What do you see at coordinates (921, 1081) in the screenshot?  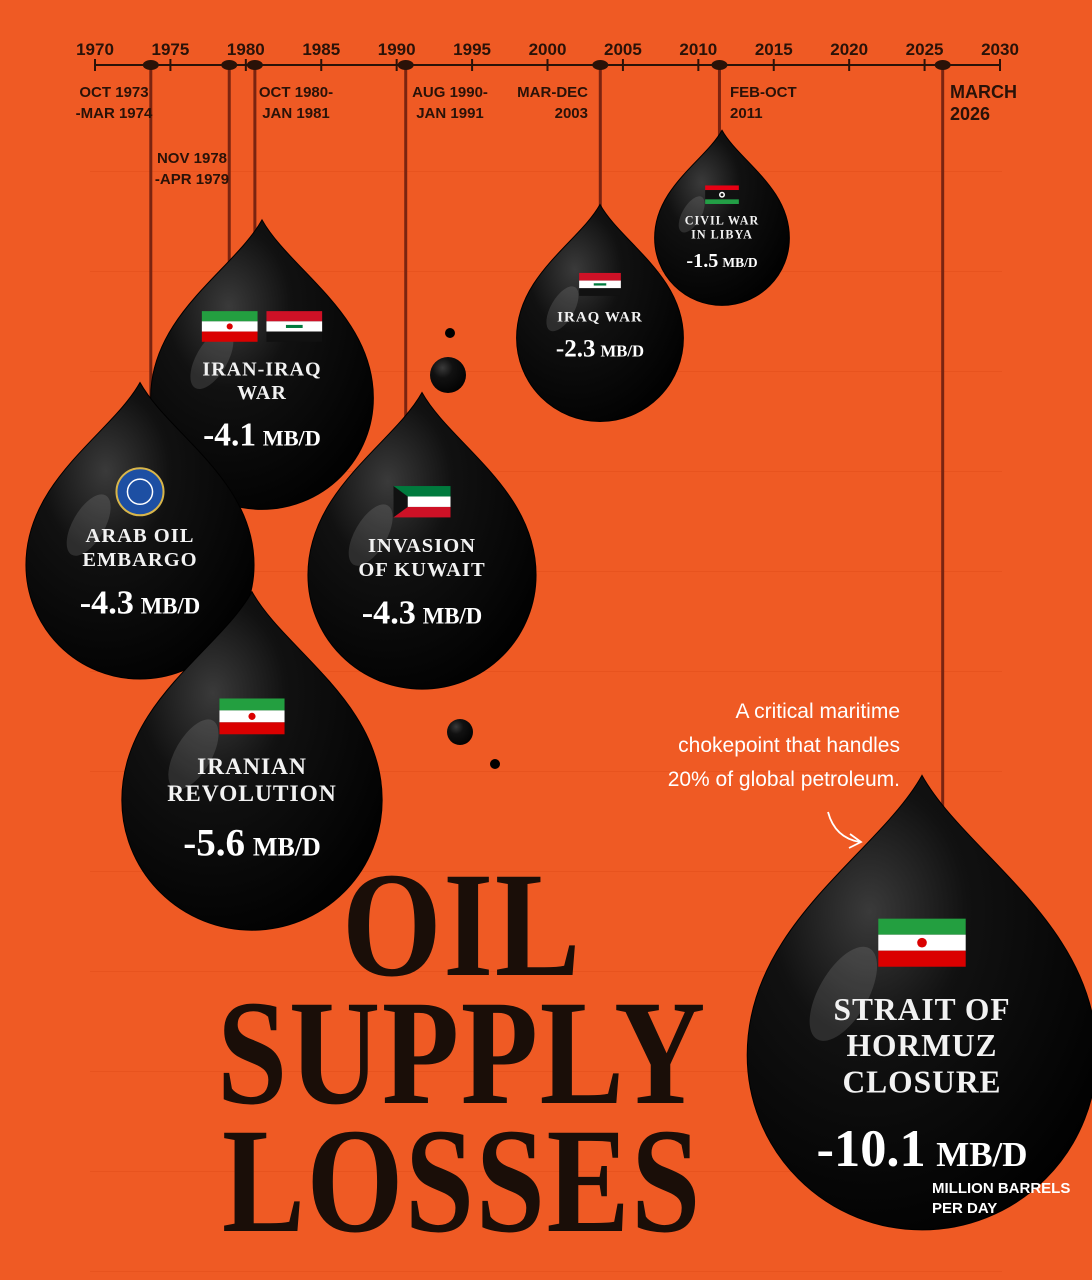 I see `drop-name: CLOSURE` at bounding box center [921, 1081].